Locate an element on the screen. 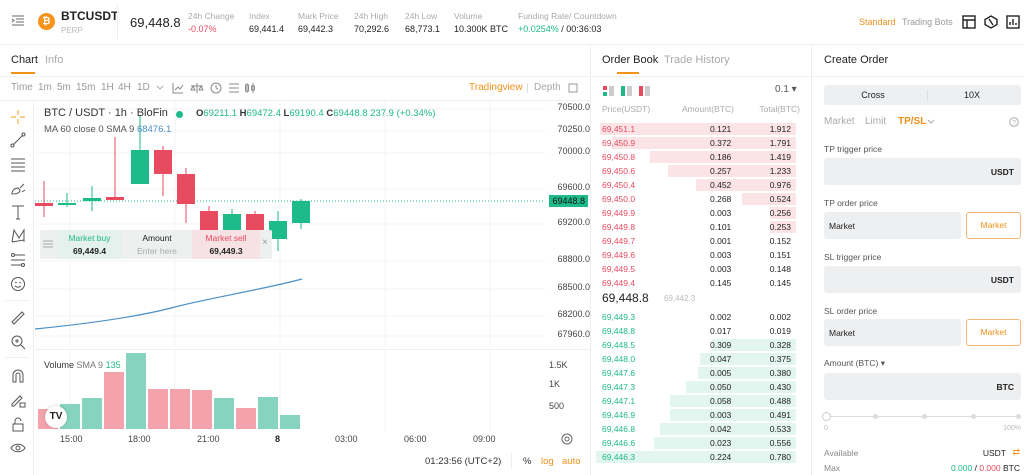 The width and height of the screenshot is (1024, 475). percent-toggle: % is located at coordinates (527, 461).